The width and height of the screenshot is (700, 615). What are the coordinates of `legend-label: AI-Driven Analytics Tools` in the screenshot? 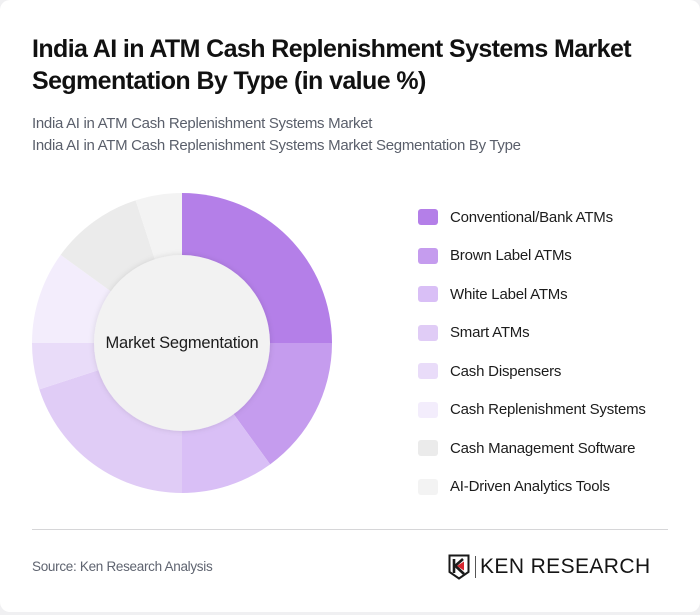 It's located at (530, 487).